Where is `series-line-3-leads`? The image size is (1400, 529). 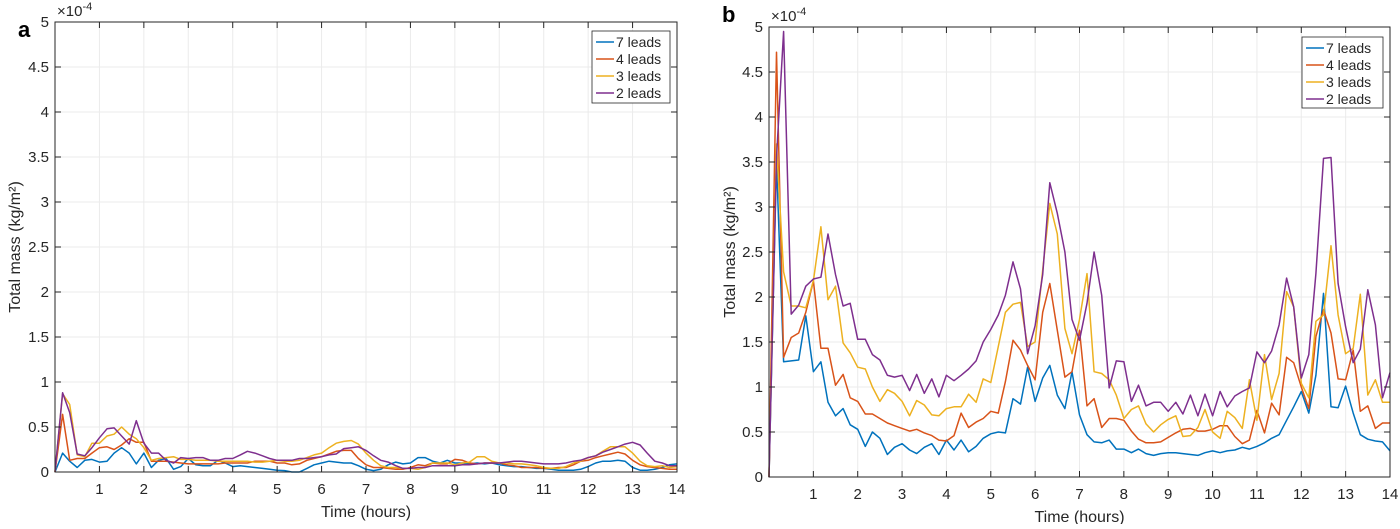
series-line-3-leads is located at coordinates (366, 432).